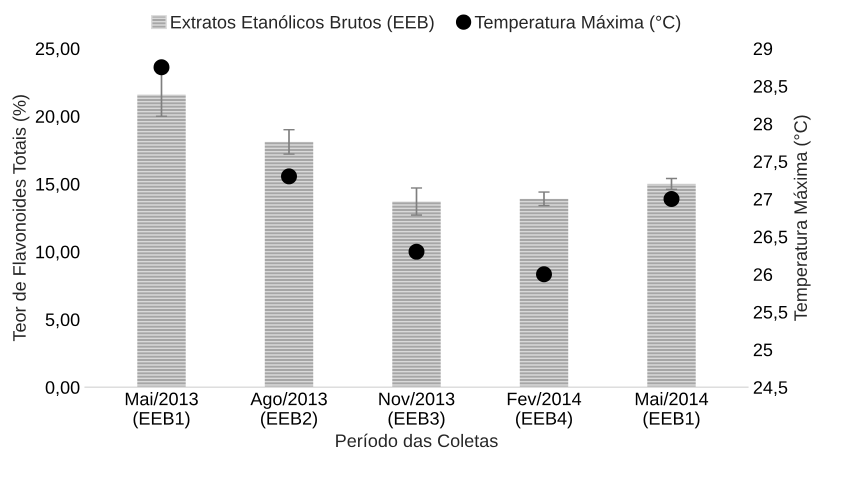  I want to click on y-axis-title: Teor de Flavonoides Totais (%), so click(21, 218).